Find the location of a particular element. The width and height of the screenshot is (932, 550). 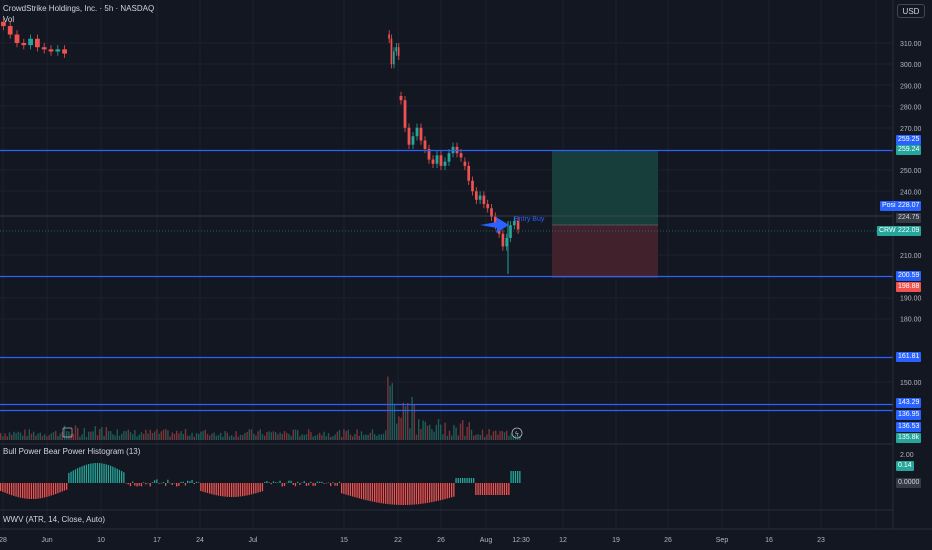

wwv-legend: WWV (ATR, 14, Close, Auto) is located at coordinates (54, 519).